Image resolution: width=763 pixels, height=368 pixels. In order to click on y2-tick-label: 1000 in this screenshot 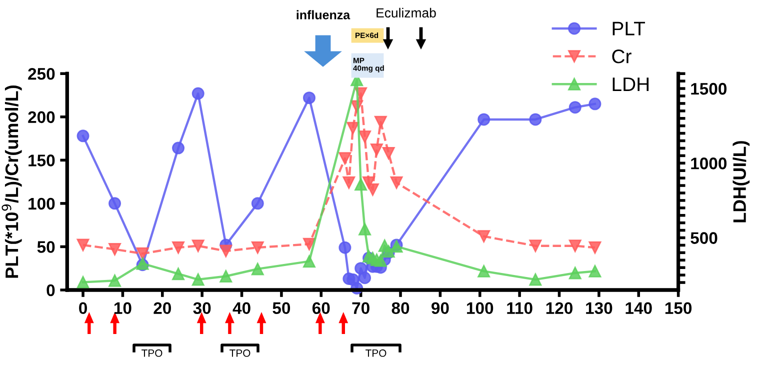, I will do `click(709, 164)`.